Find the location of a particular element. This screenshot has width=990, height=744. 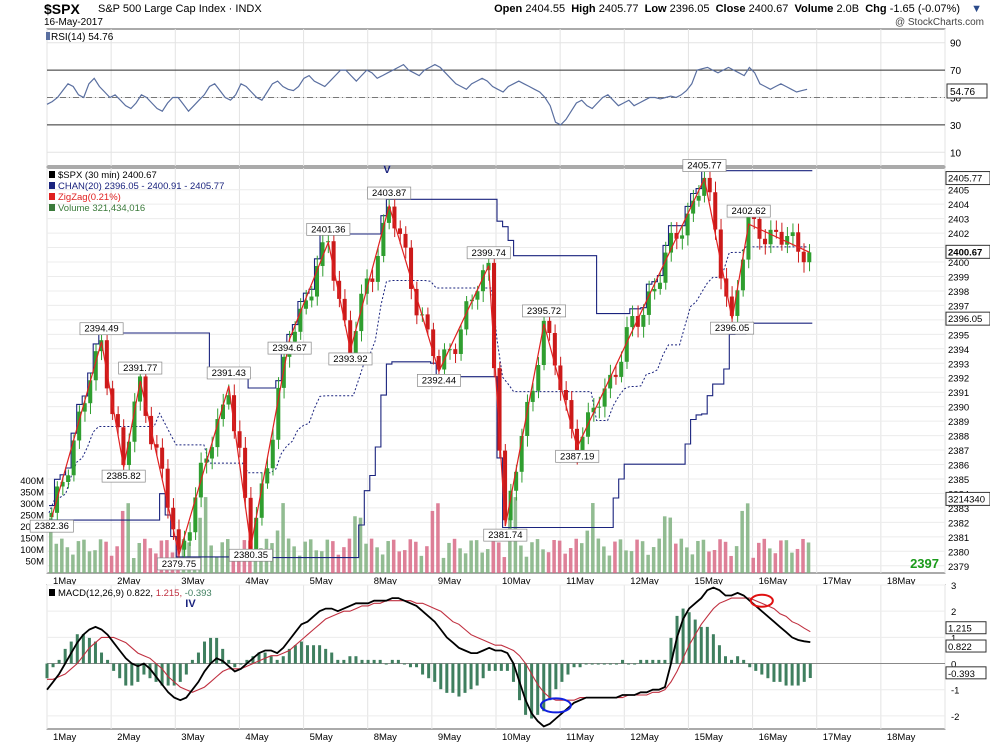

volume-tick-label: 350M is located at coordinates (32, 493).